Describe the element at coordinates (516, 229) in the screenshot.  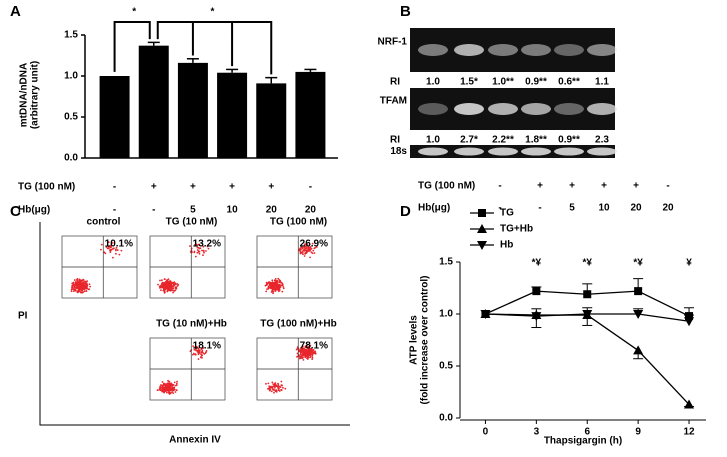
I see `legend-label: TG+Hb` at that location.